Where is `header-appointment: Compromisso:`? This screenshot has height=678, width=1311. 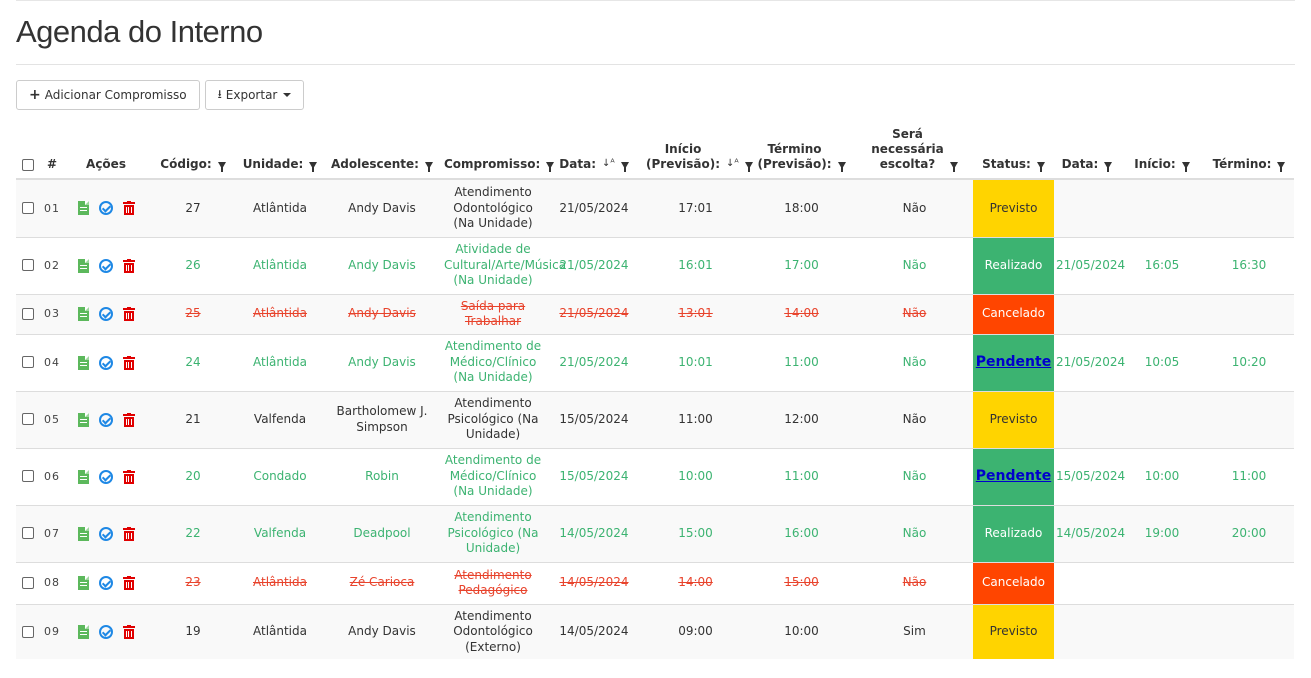 header-appointment: Compromisso: is located at coordinates (498, 152).